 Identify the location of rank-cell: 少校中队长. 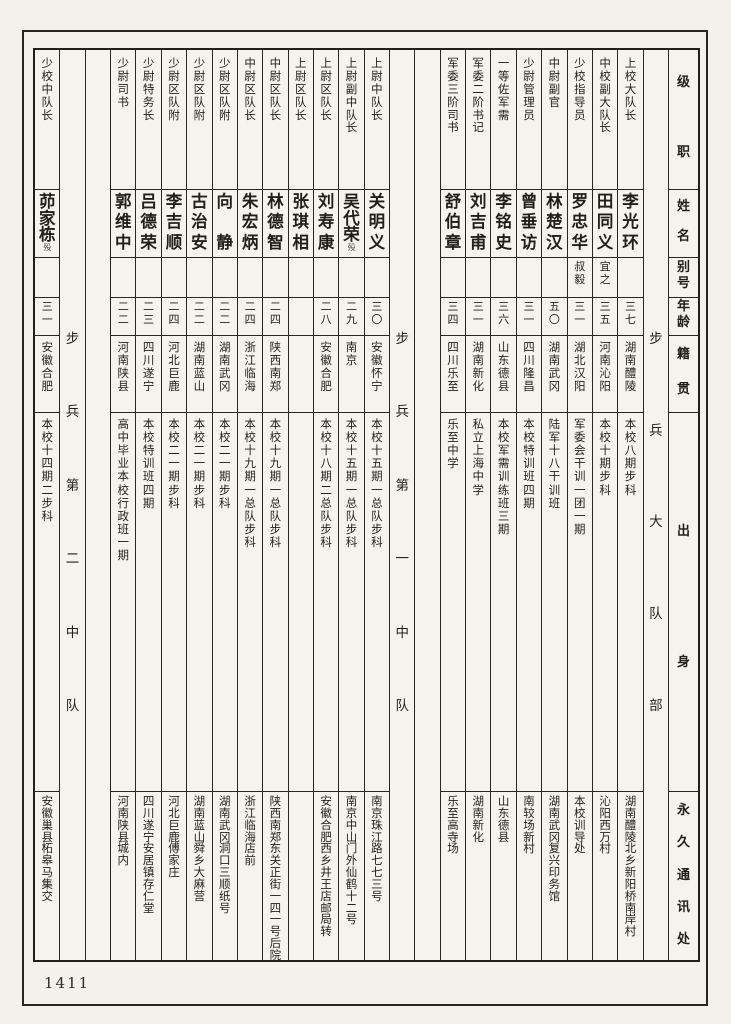
(47, 120).